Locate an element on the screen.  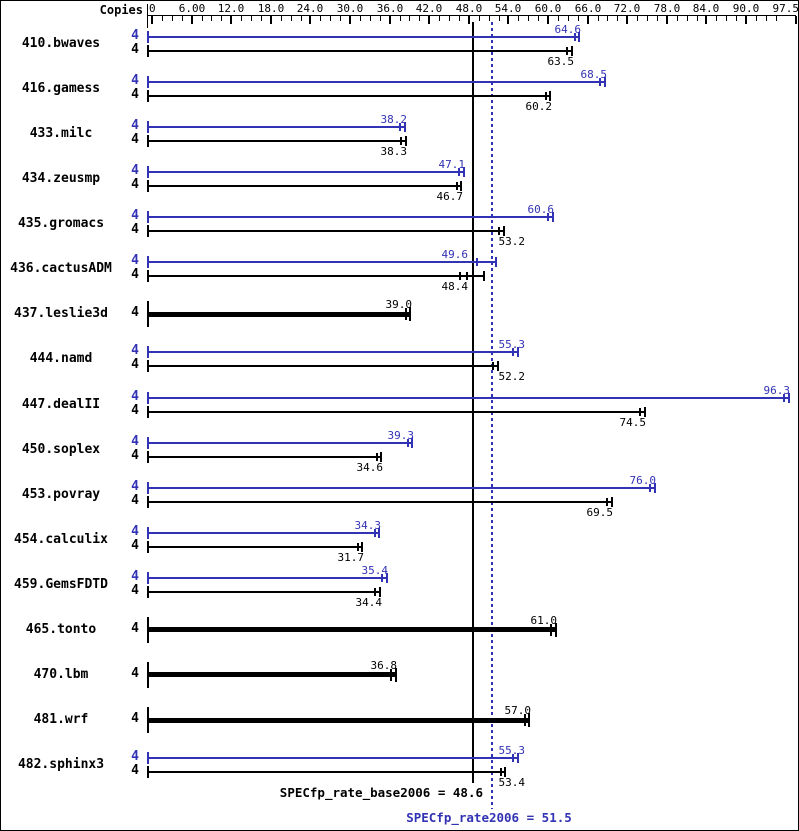
bar-value-label: 49.6 is located at coordinates (455, 254).